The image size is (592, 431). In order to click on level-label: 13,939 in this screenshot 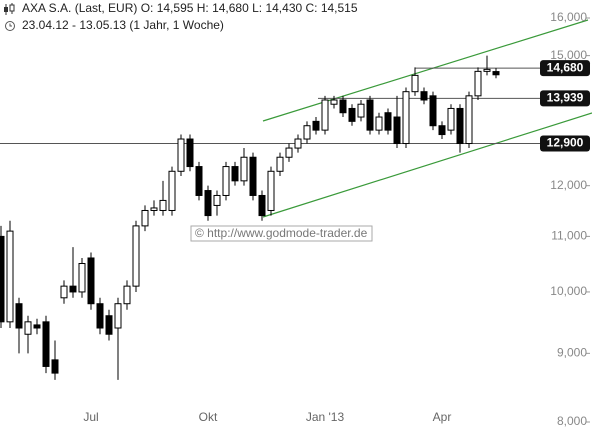, I will do `click(565, 98)`.